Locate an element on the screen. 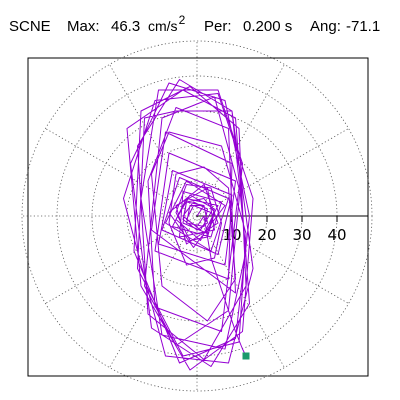 Image resolution: width=400 pixels, height=400 pixels. ang-label: Ang: is located at coordinates (325, 26).